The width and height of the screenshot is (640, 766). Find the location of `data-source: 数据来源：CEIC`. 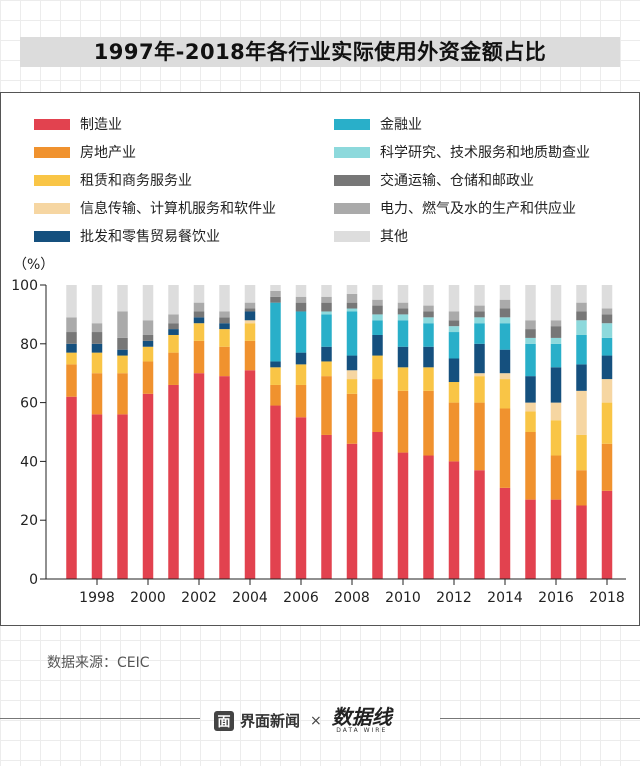

data-source: 数据来源：CEIC is located at coordinates (98, 663).